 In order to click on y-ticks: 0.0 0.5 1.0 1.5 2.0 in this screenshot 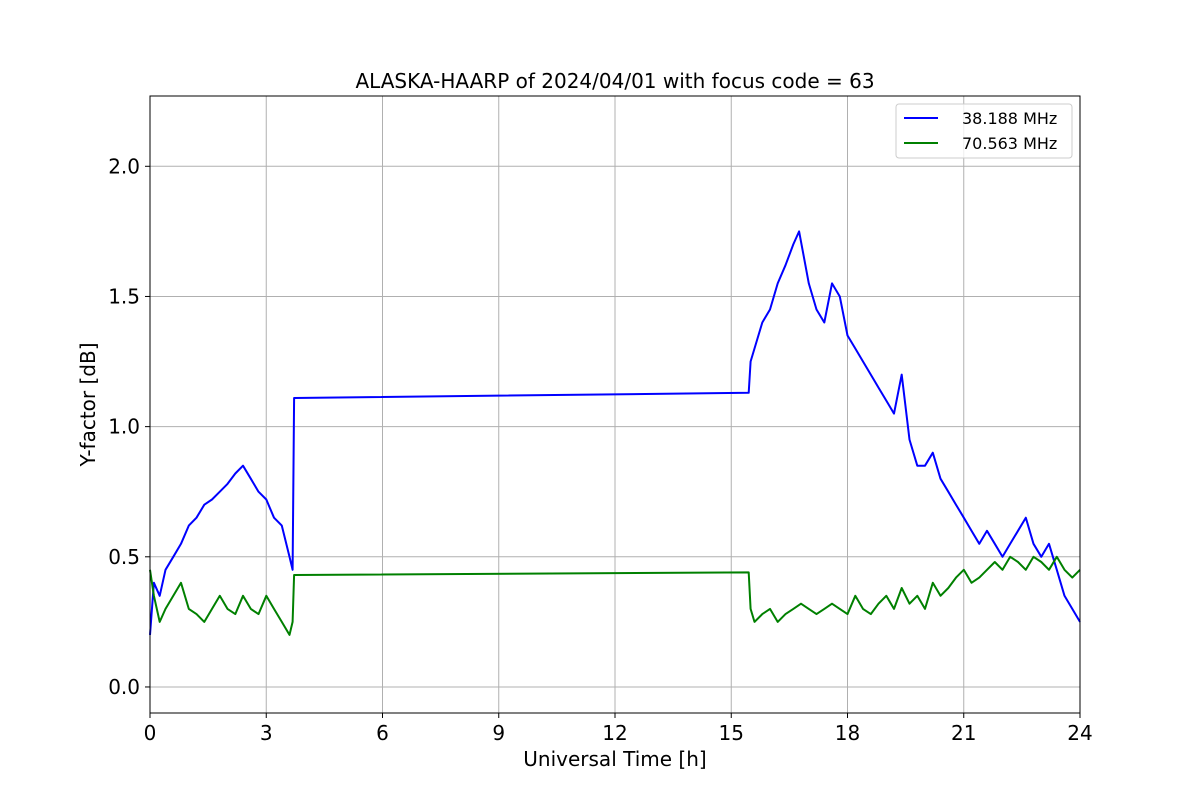, I will do `click(129, 426)`.